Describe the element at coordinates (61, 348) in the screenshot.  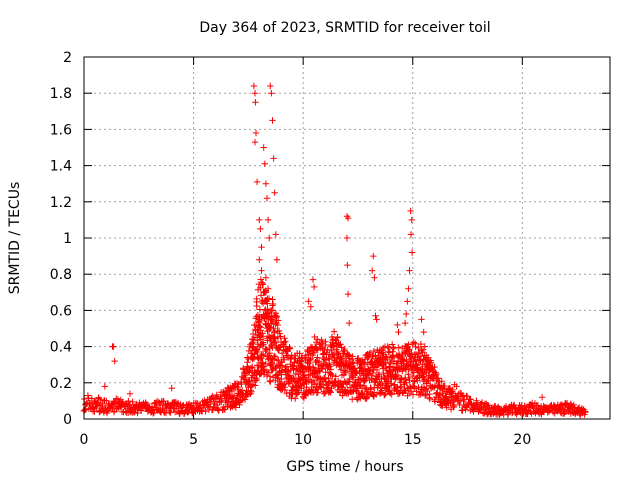
I see `y-tick-label: 0.4` at that location.